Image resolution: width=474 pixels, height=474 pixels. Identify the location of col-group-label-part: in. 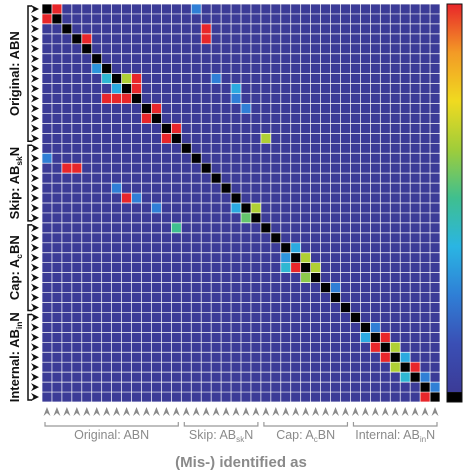
(423, 439).